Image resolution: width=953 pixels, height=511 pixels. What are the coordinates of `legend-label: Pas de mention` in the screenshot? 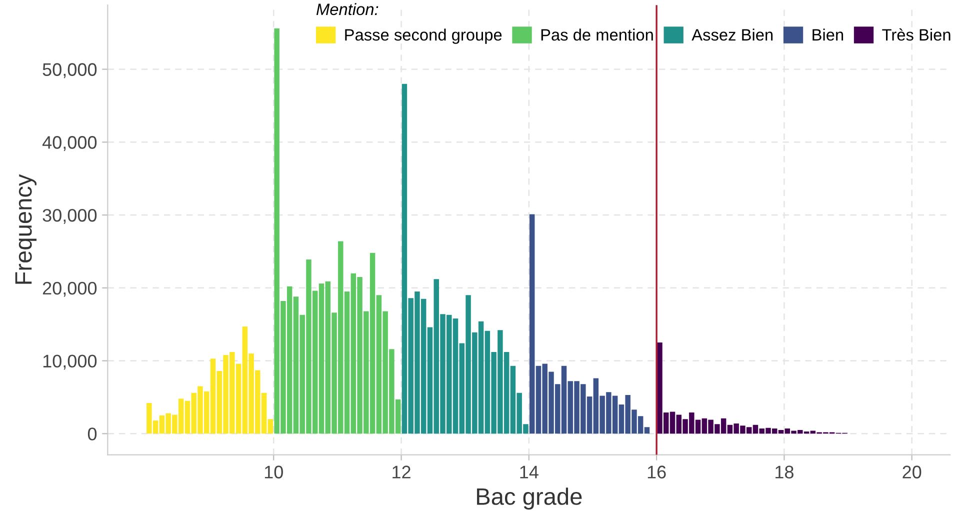 It's located at (597, 34).